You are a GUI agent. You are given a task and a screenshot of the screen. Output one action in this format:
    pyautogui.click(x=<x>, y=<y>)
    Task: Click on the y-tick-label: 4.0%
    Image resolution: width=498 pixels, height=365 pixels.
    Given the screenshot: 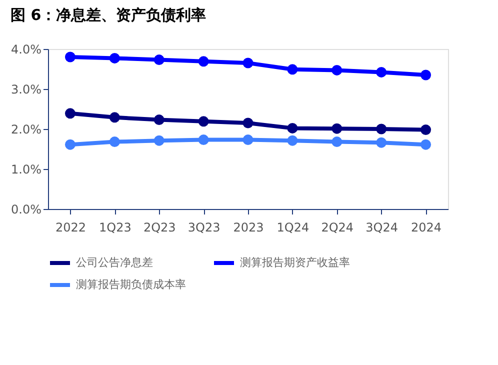 What is the action you would take?
    pyautogui.click(x=26, y=49)
    